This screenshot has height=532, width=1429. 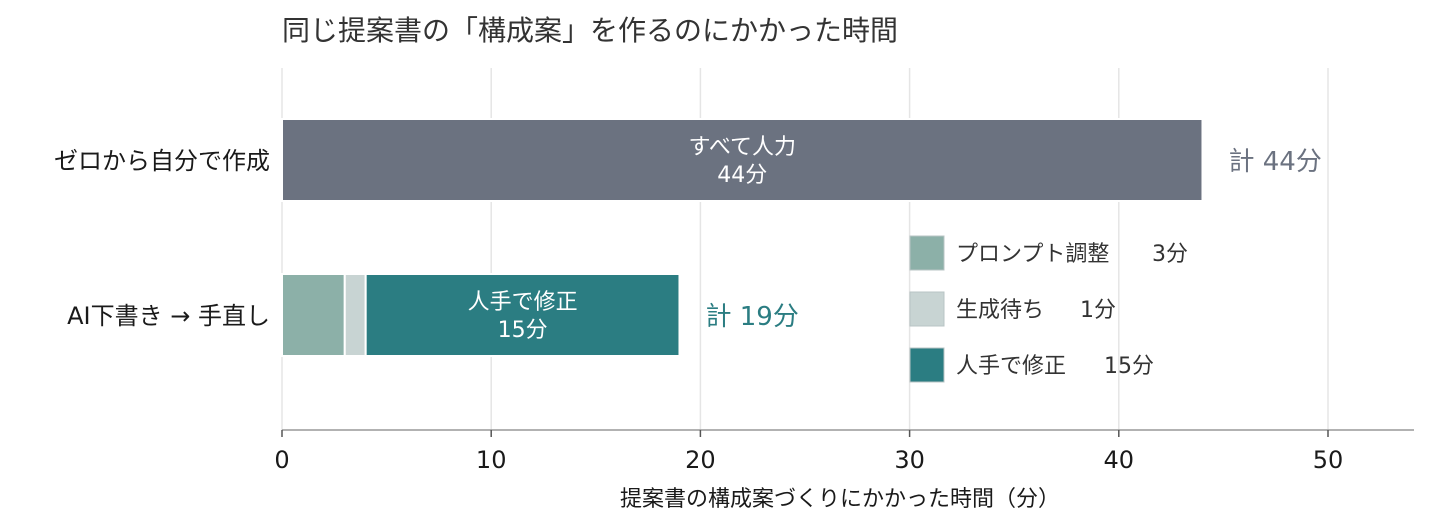 What do you see at coordinates (281, 460) in the screenshot?
I see `x-tick-label-0: 0` at bounding box center [281, 460].